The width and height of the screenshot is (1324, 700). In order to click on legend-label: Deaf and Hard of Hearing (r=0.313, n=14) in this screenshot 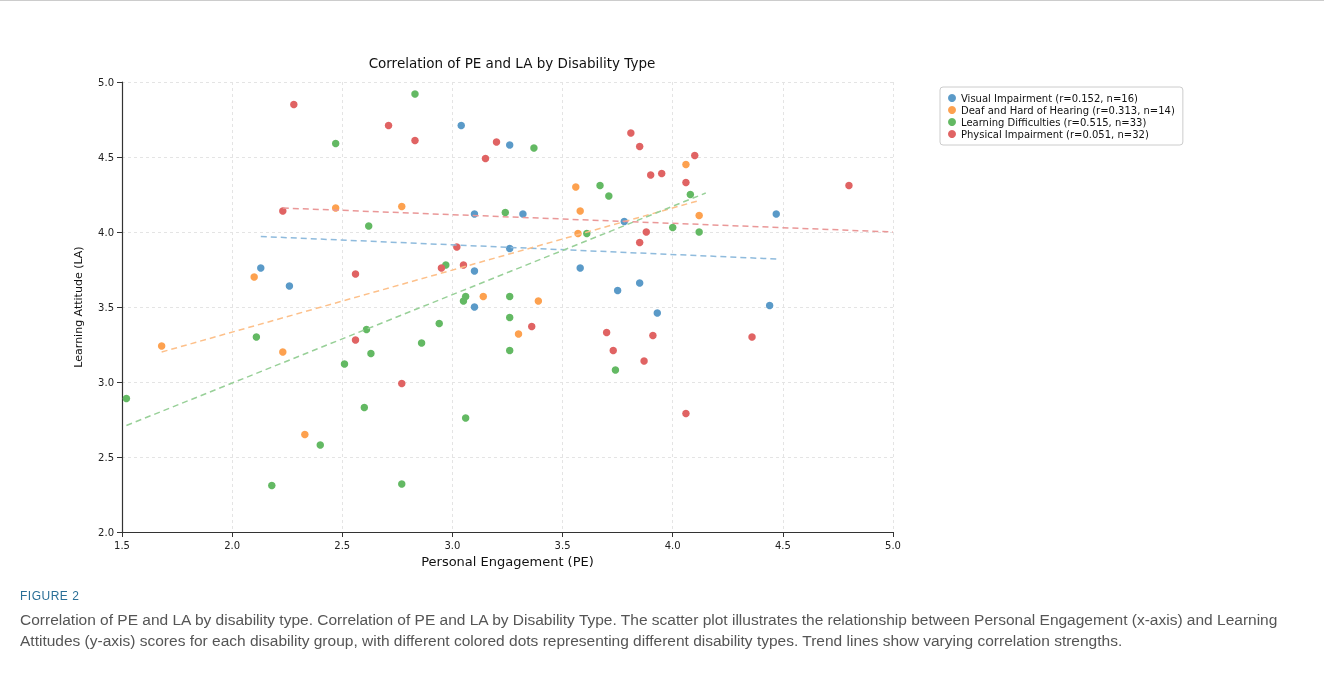, I will do `click(1068, 110)`.